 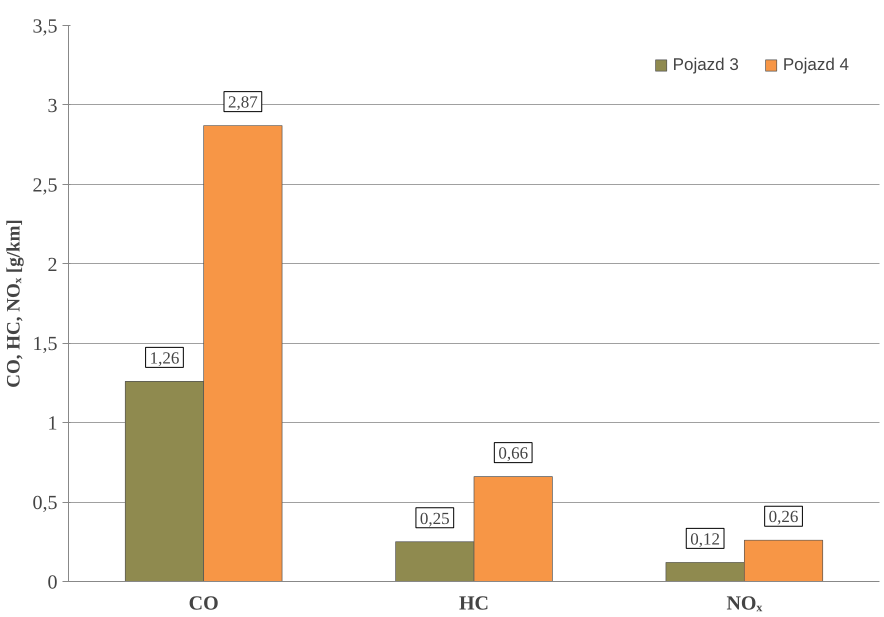 What do you see at coordinates (815, 65) in the screenshot?
I see `legend-label: Pojazd 4` at bounding box center [815, 65].